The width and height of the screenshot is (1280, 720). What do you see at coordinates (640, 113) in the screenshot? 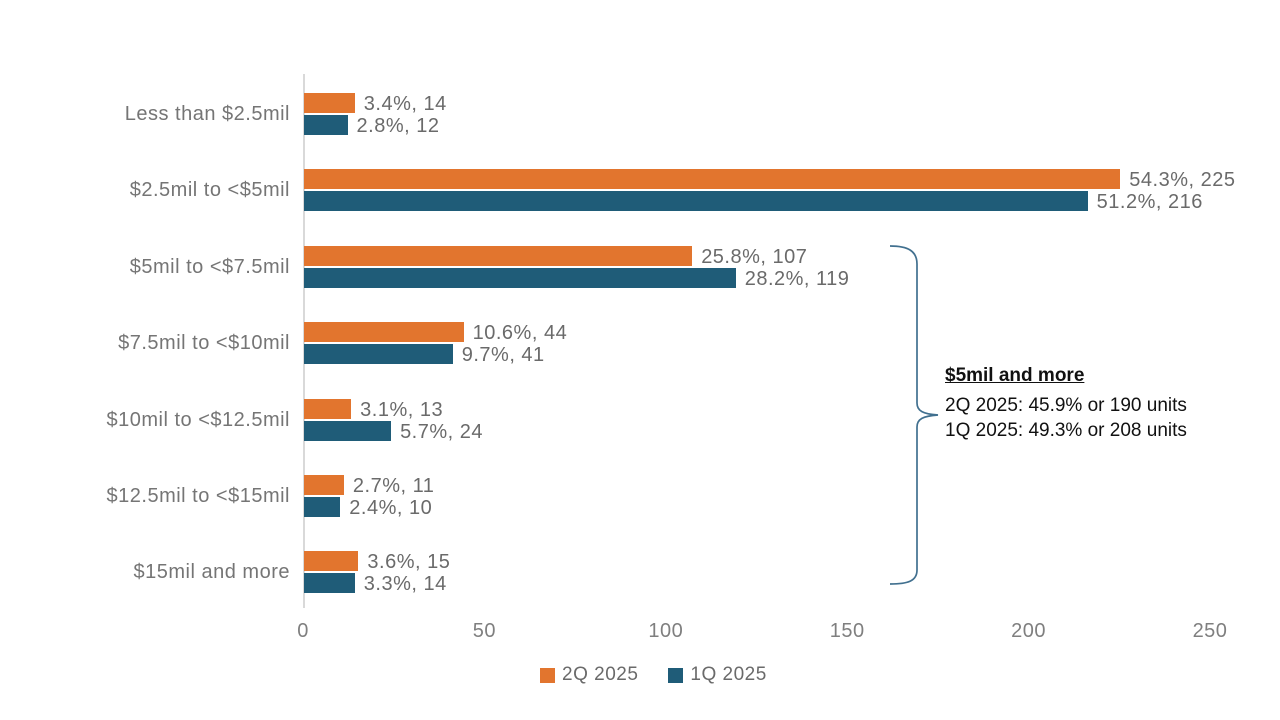
I see `bar-row: Less than $2.5mil 3.4%, 14 2.8%, 12` at bounding box center [640, 113].